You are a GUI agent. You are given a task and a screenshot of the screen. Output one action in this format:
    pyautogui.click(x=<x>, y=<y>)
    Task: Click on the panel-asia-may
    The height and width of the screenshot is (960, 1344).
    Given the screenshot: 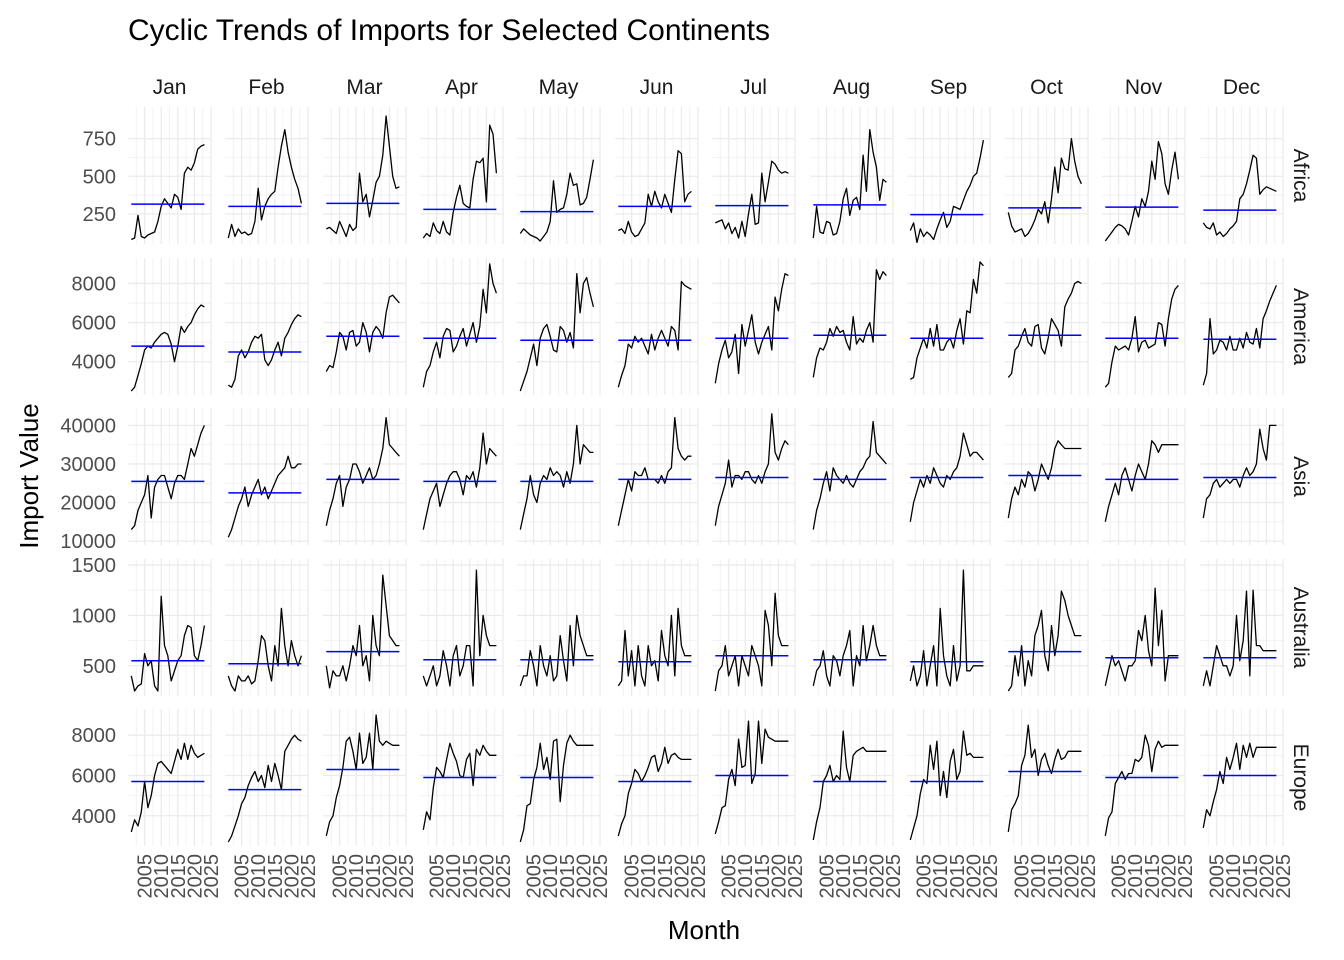 What is the action you would take?
    pyautogui.click(x=559, y=476)
    